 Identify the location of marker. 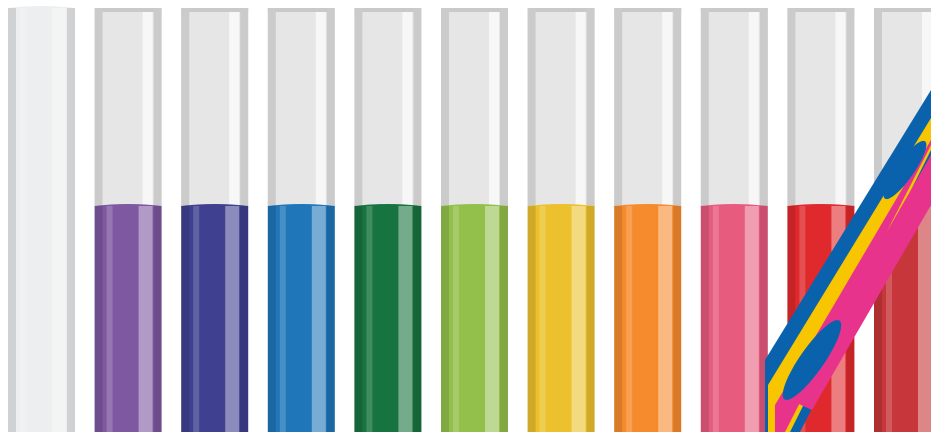
(848, 261).